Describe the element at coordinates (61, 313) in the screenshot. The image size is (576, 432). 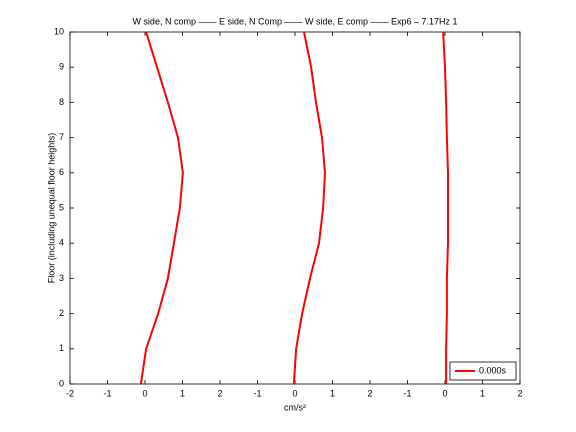
I see `y-tick-label: 2` at that location.